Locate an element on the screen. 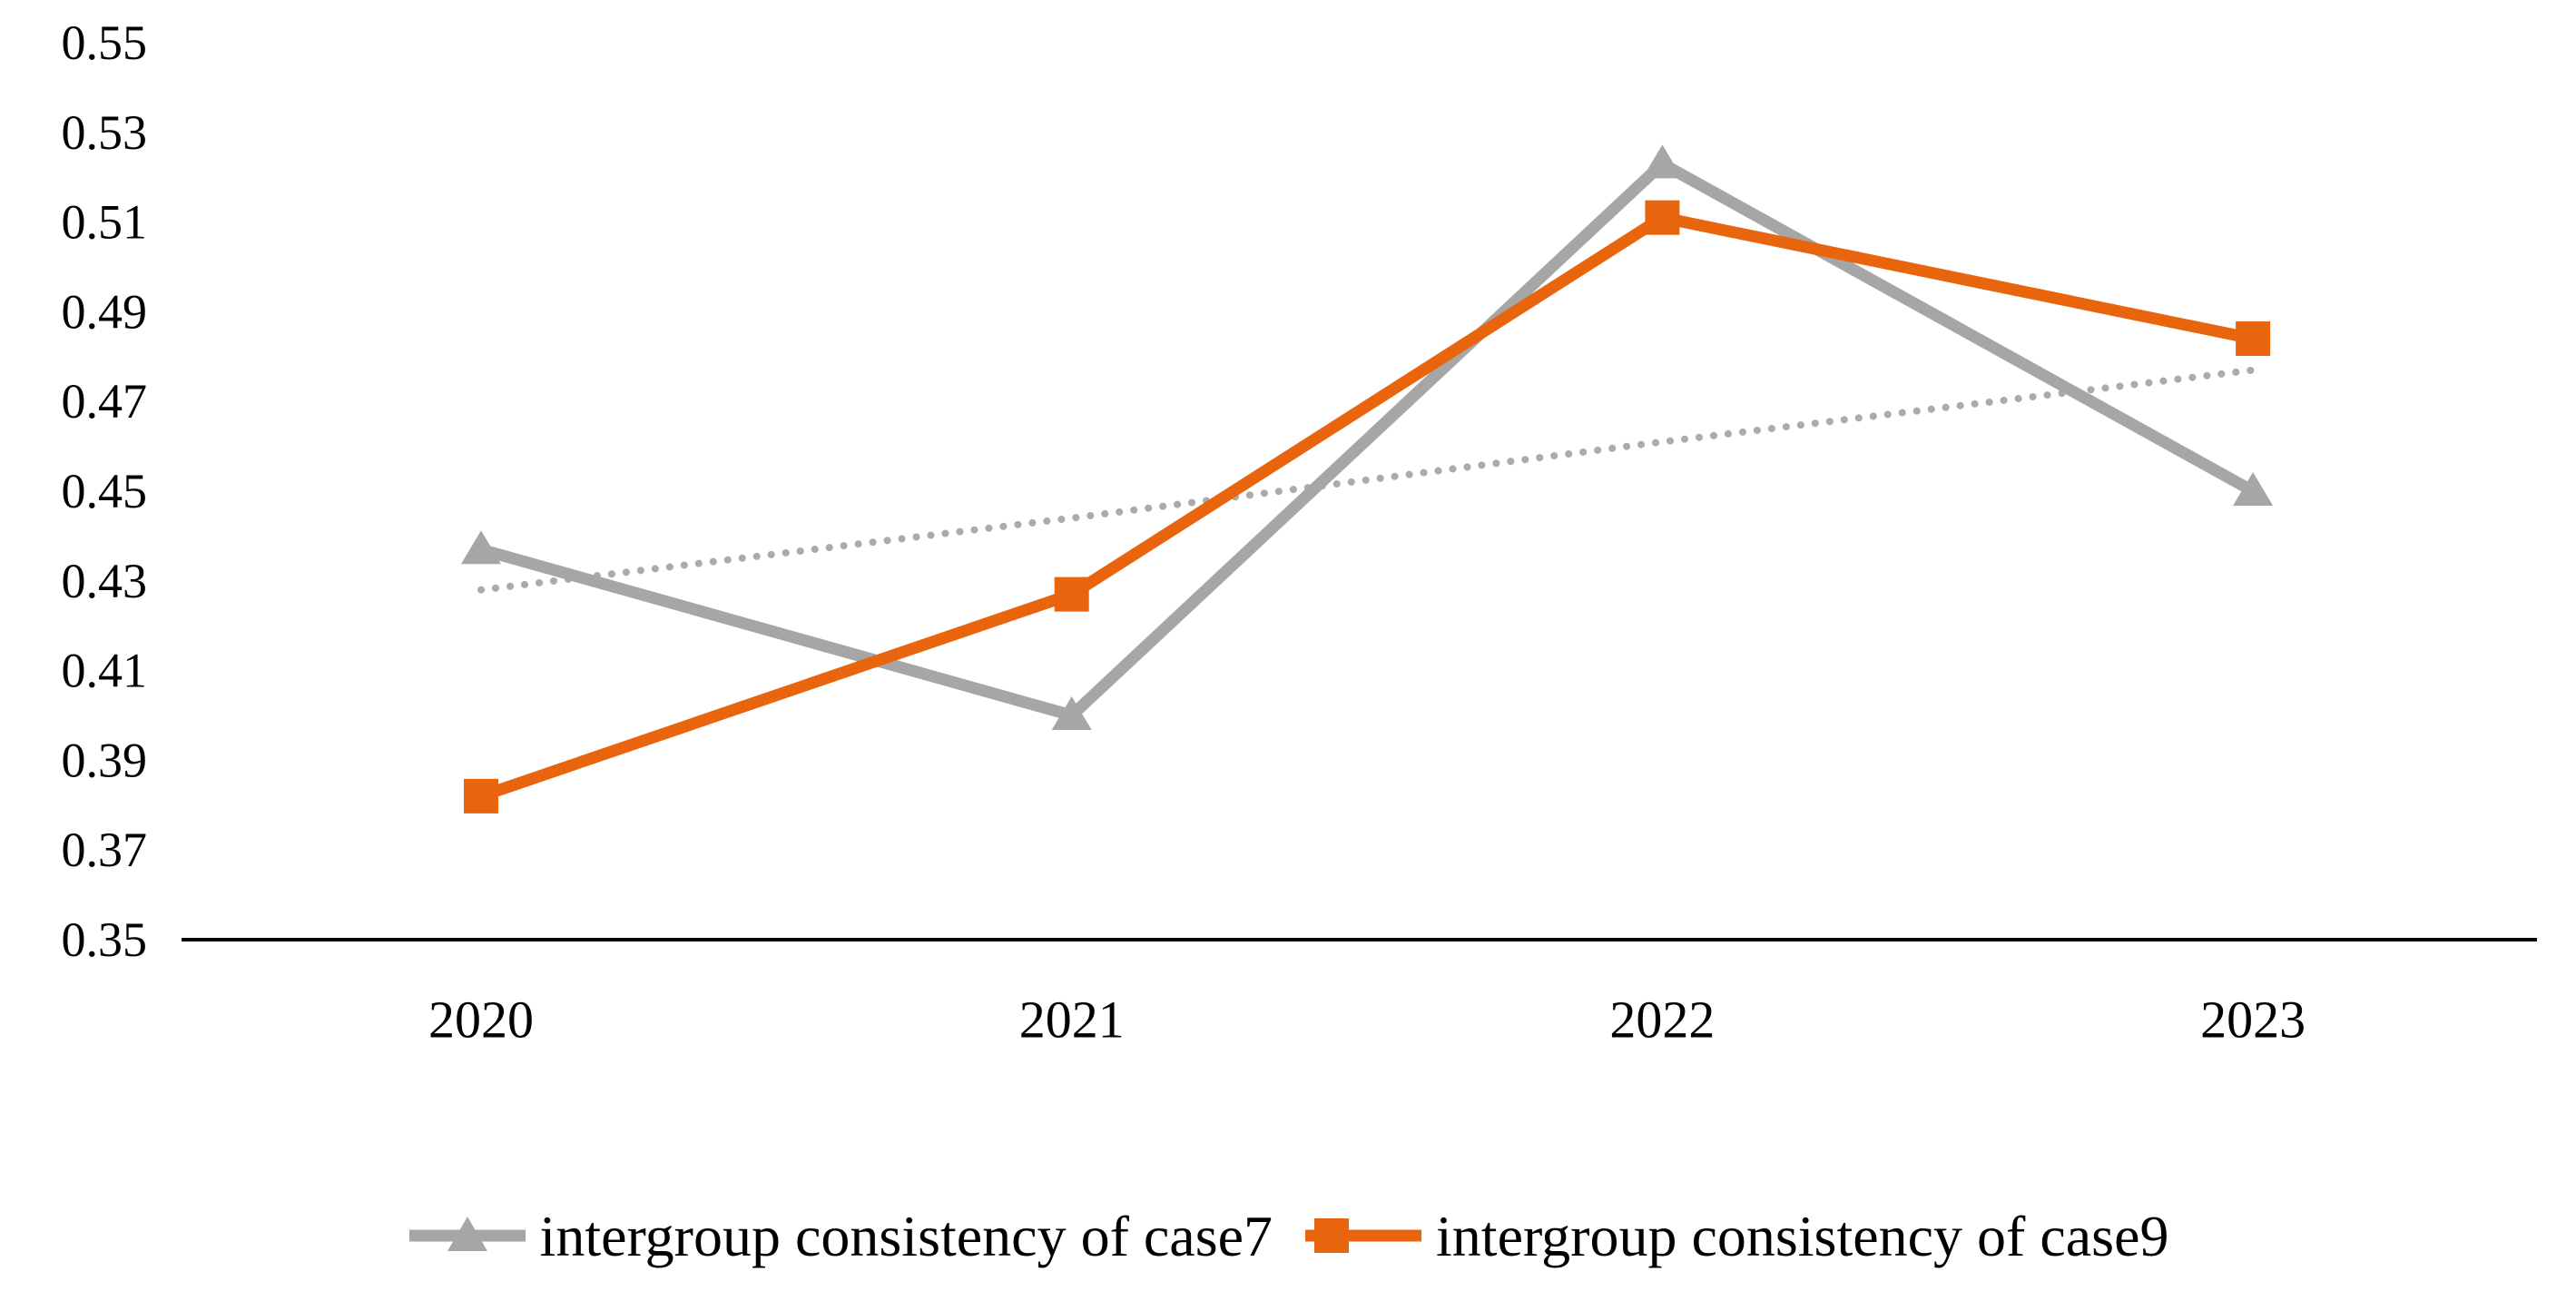 The height and width of the screenshot is (1311, 2576). case7-line-triangle-icon is located at coordinates (467, 1234).